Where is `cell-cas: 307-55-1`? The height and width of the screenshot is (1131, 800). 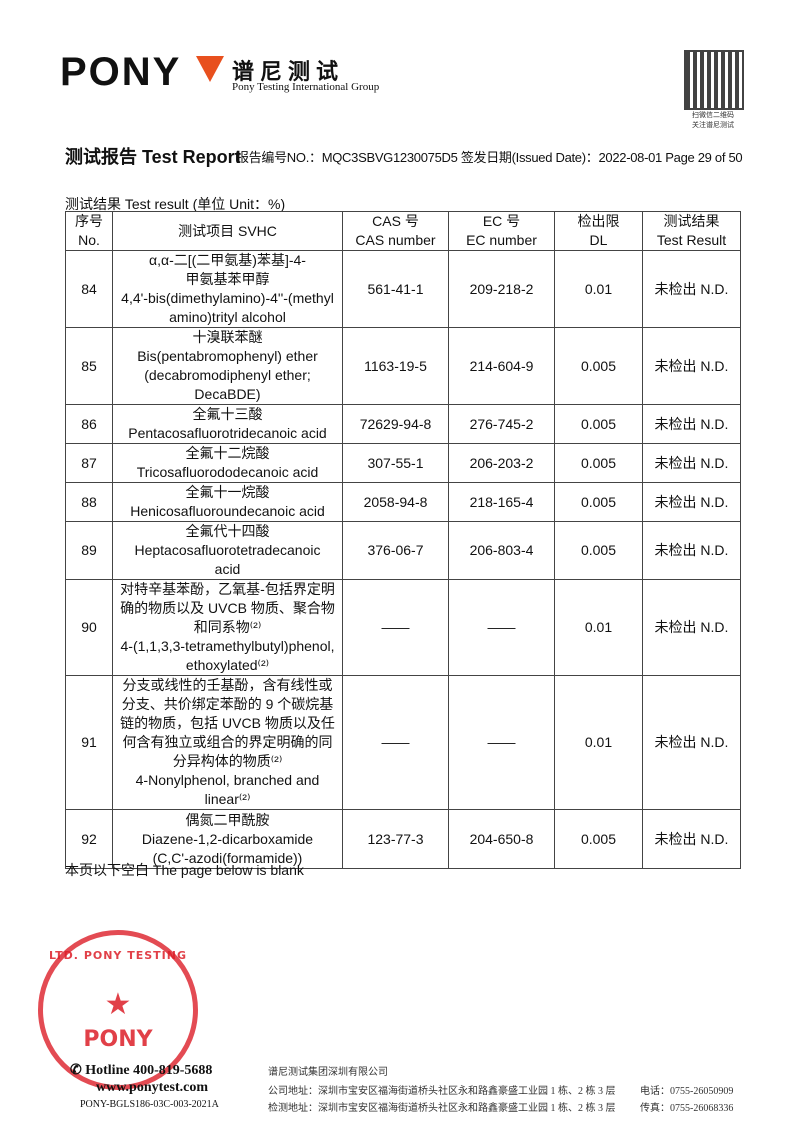 cell-cas: 307-55-1 is located at coordinates (395, 463).